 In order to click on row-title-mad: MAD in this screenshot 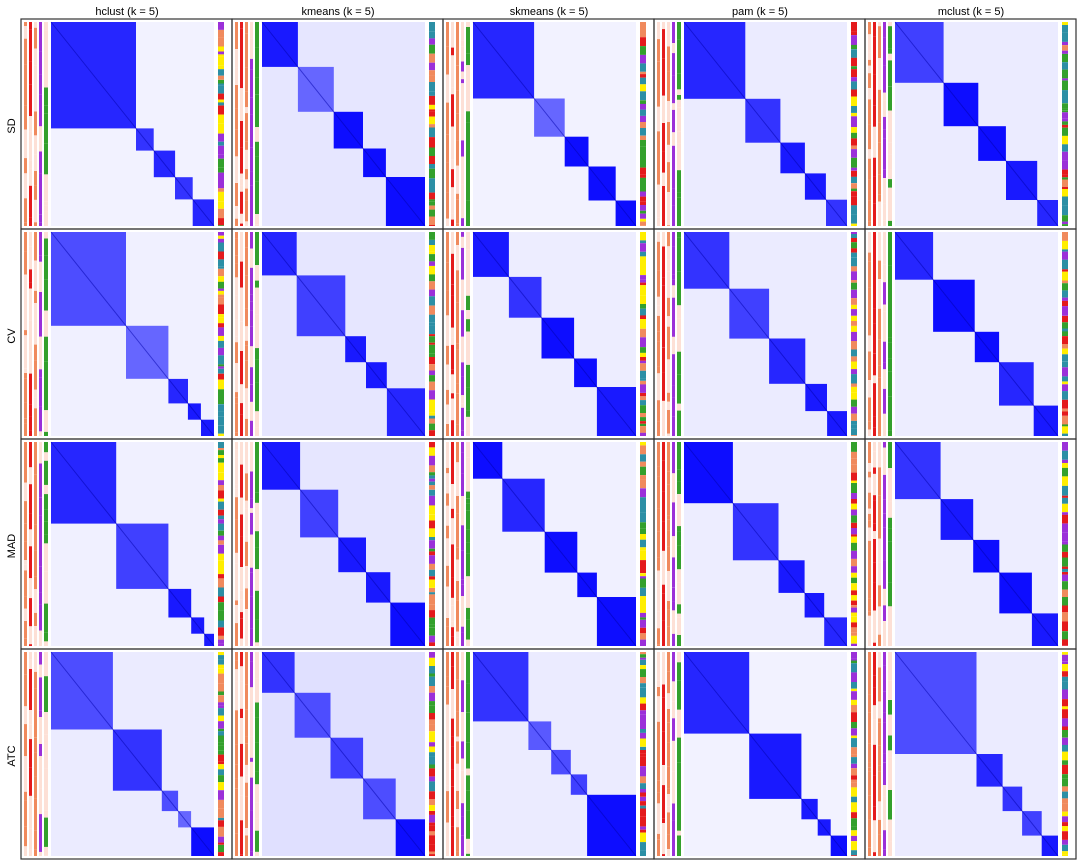, I will do `click(12, 546)`.